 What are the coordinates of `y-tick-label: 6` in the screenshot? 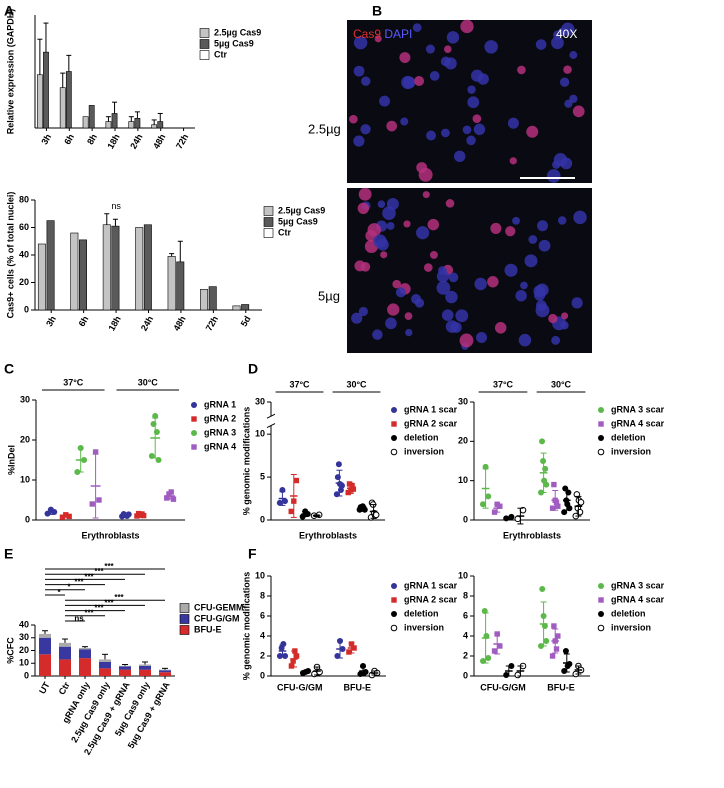 It's located at (262, 615).